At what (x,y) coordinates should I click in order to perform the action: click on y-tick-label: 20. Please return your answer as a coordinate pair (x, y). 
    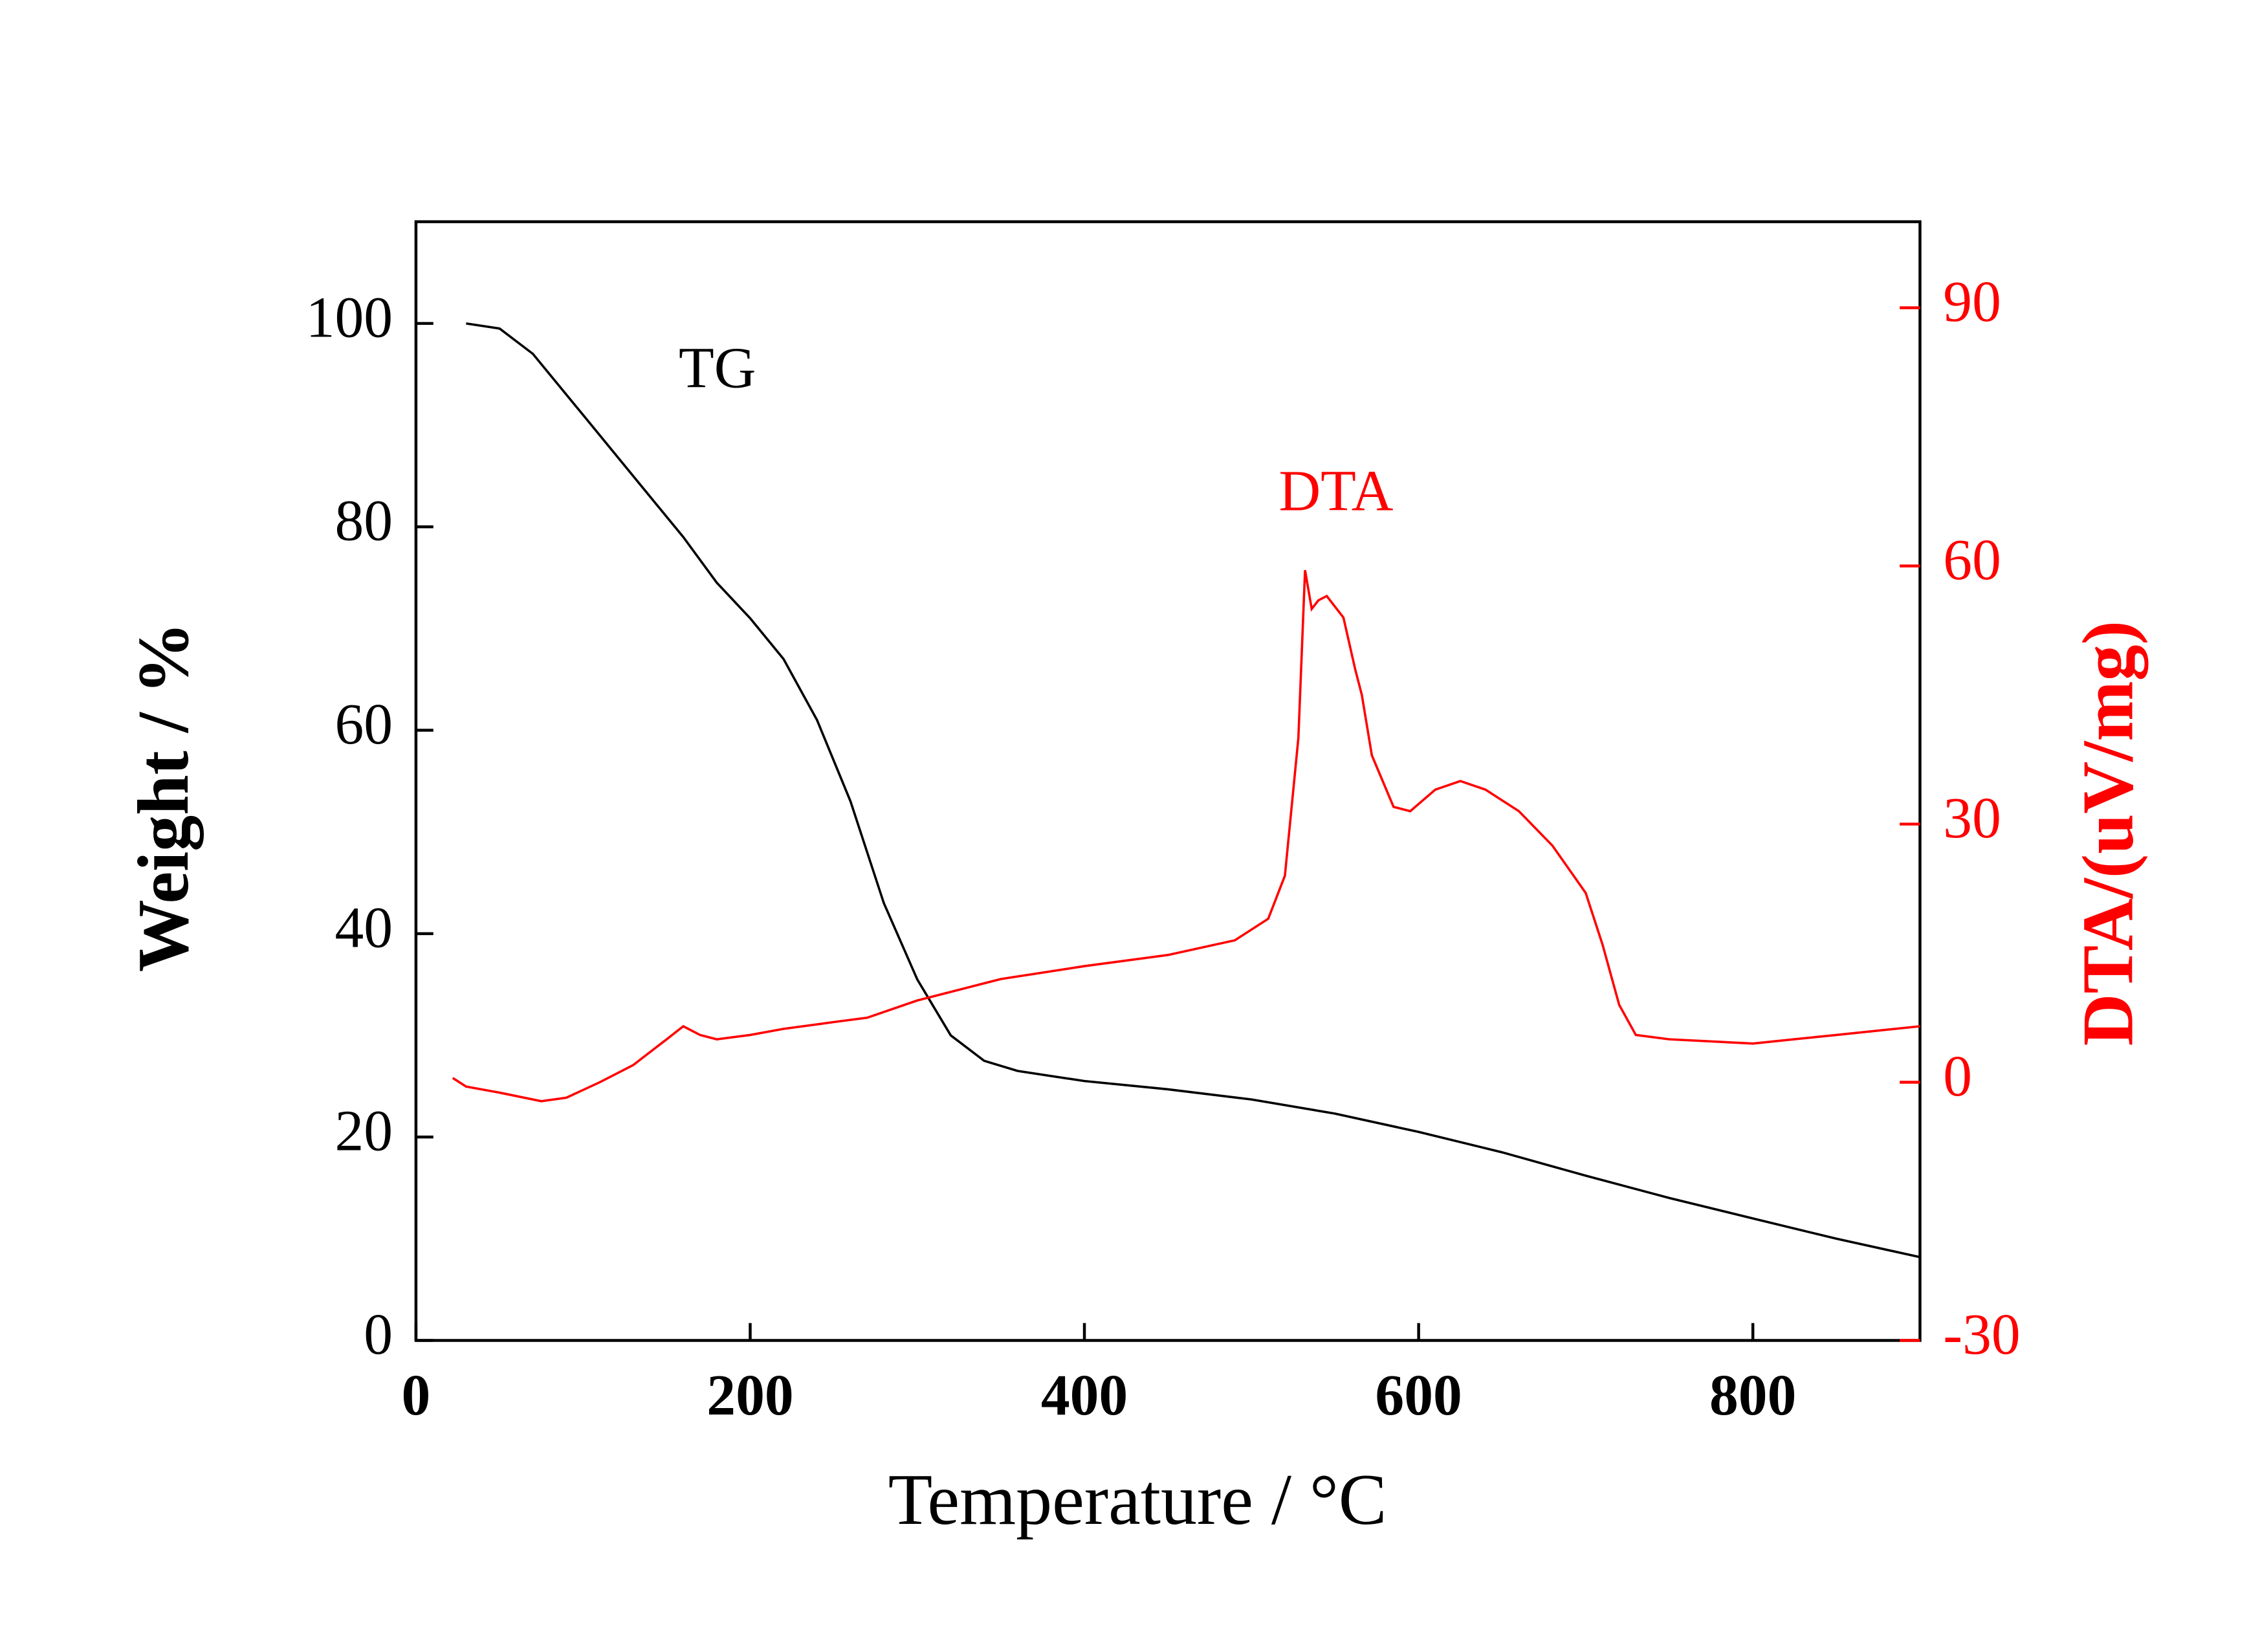
    Looking at the image, I should click on (364, 1131).